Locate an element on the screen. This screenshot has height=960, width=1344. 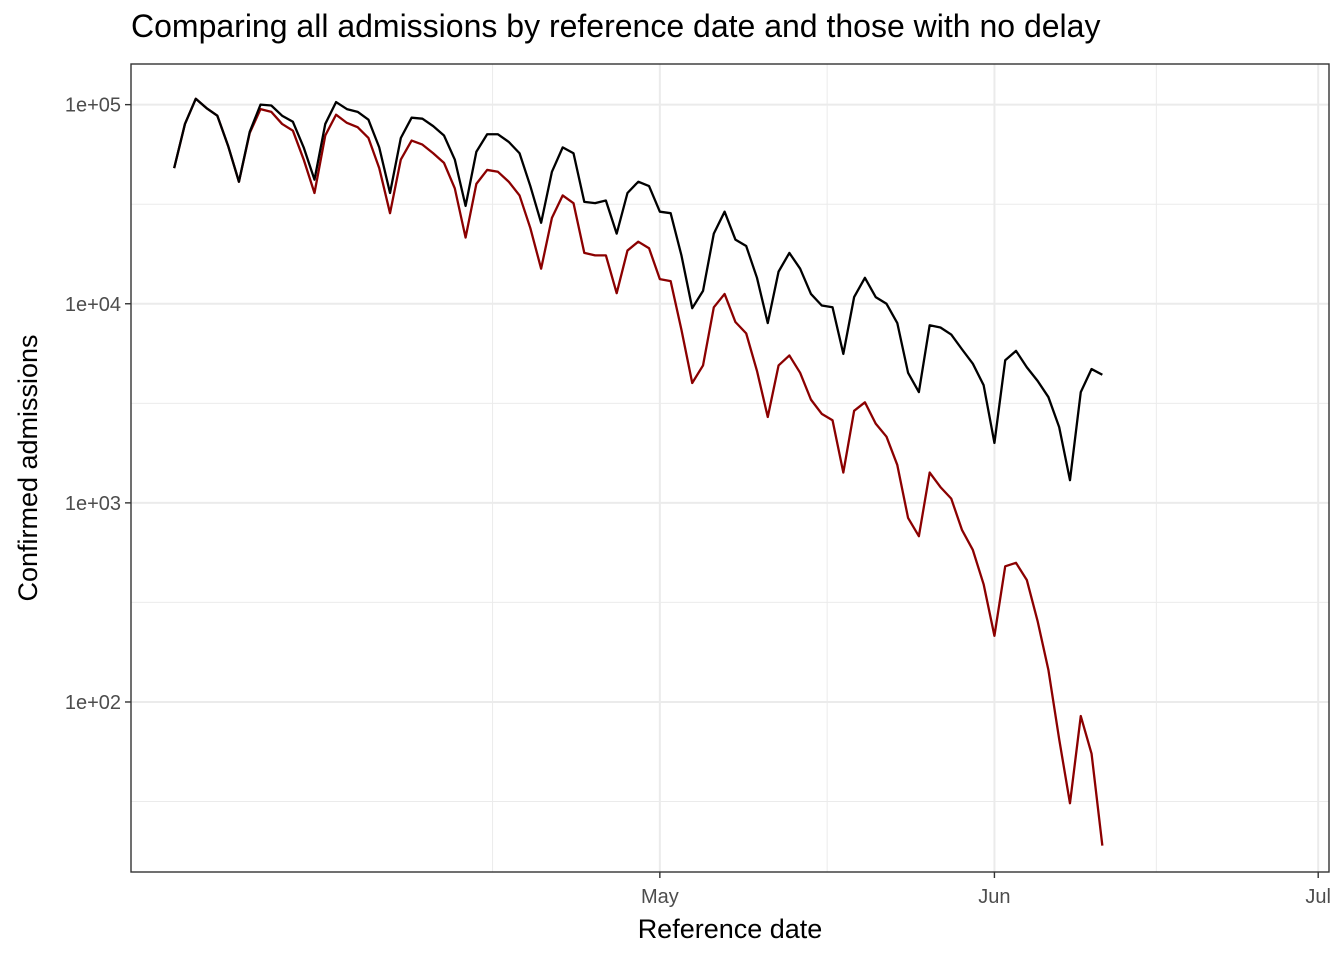
x-axis: May Jun Jul is located at coordinates (986, 890).